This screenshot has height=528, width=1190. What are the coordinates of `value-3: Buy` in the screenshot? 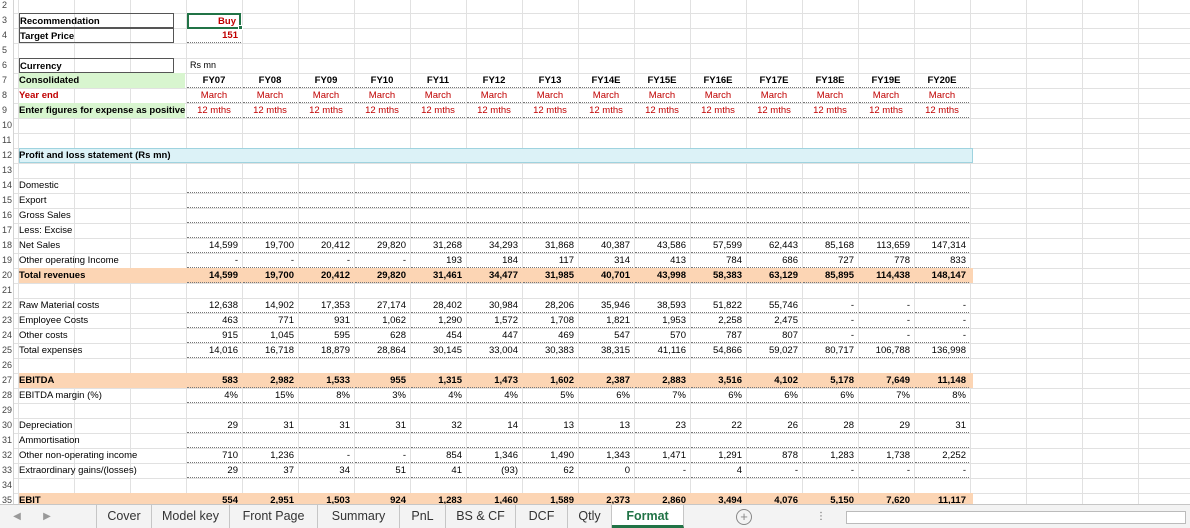 It's located at (214, 21).